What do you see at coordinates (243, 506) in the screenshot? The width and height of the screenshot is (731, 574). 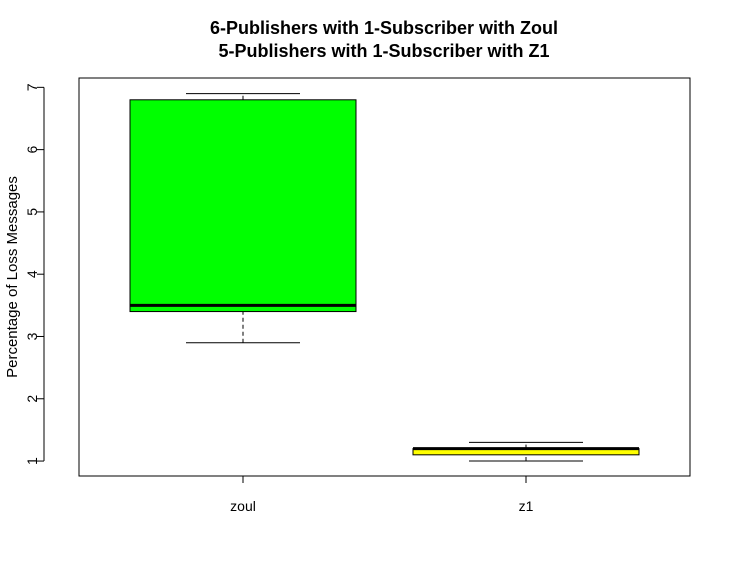 I see `x-tick-label: zoul` at bounding box center [243, 506].